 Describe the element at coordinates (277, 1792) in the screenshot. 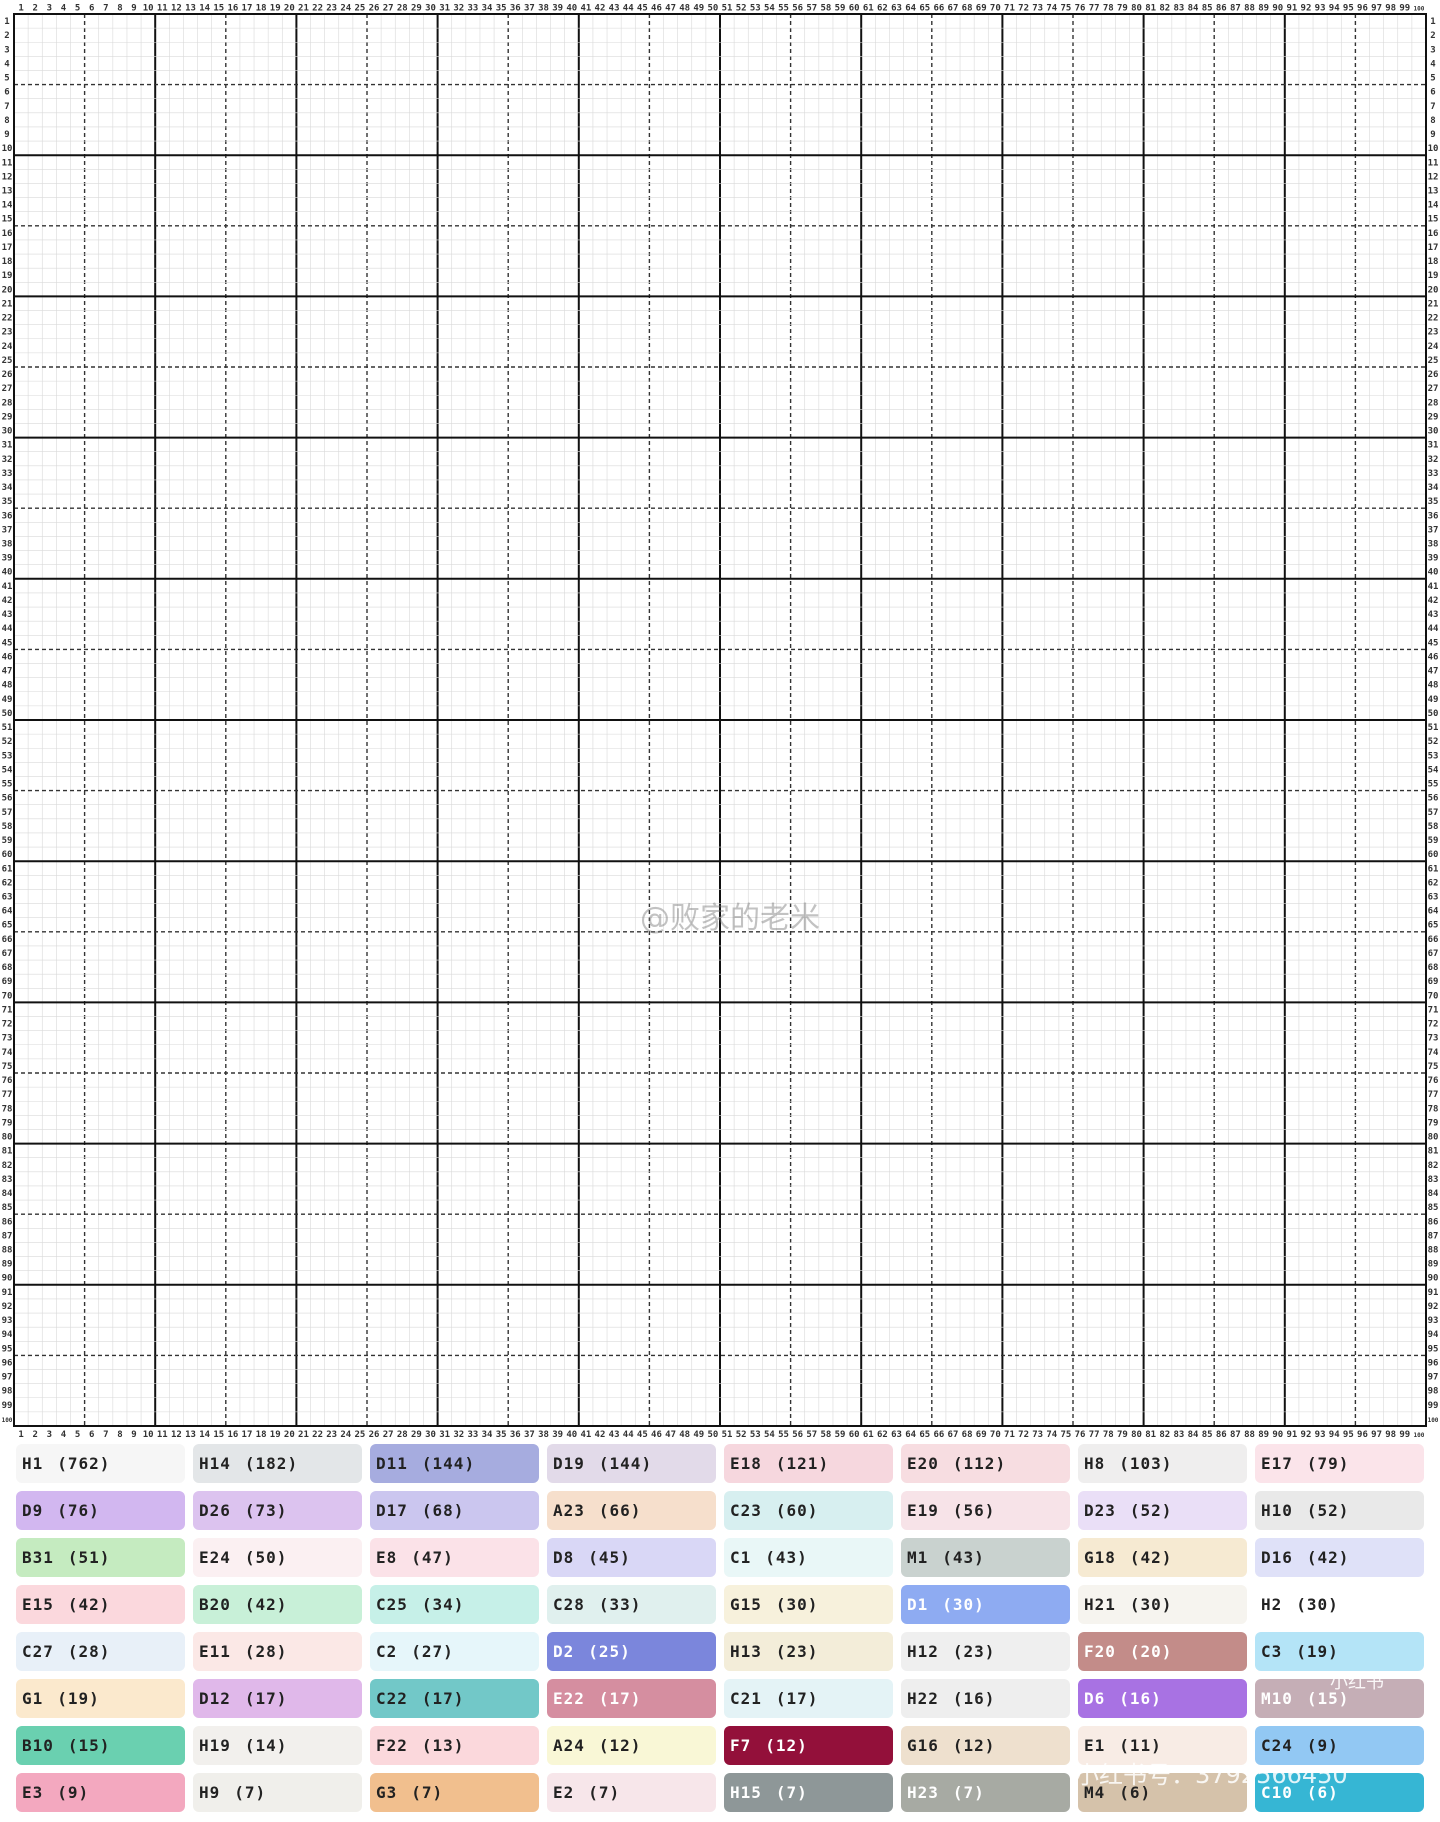

I see `legend-chip: H9 (7)` at that location.